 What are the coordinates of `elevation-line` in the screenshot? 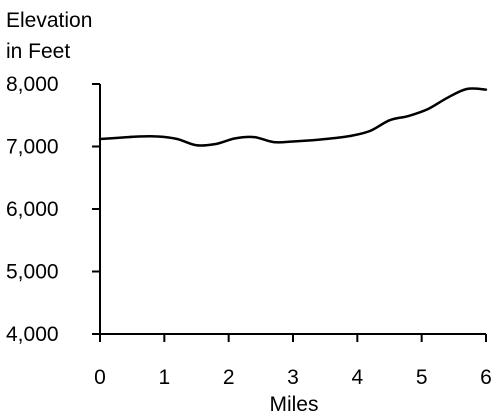 It's located at (293, 117).